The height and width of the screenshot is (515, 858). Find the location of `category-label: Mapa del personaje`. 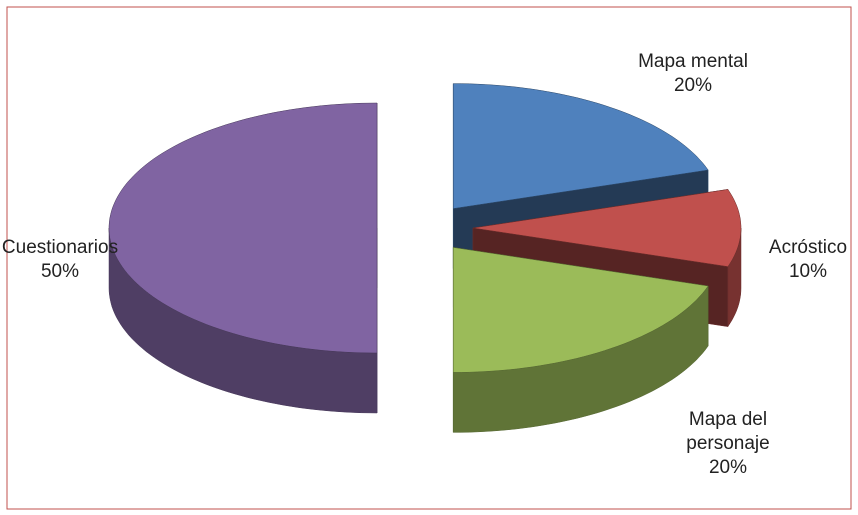

category-label: Mapa del personaje is located at coordinates (728, 431).